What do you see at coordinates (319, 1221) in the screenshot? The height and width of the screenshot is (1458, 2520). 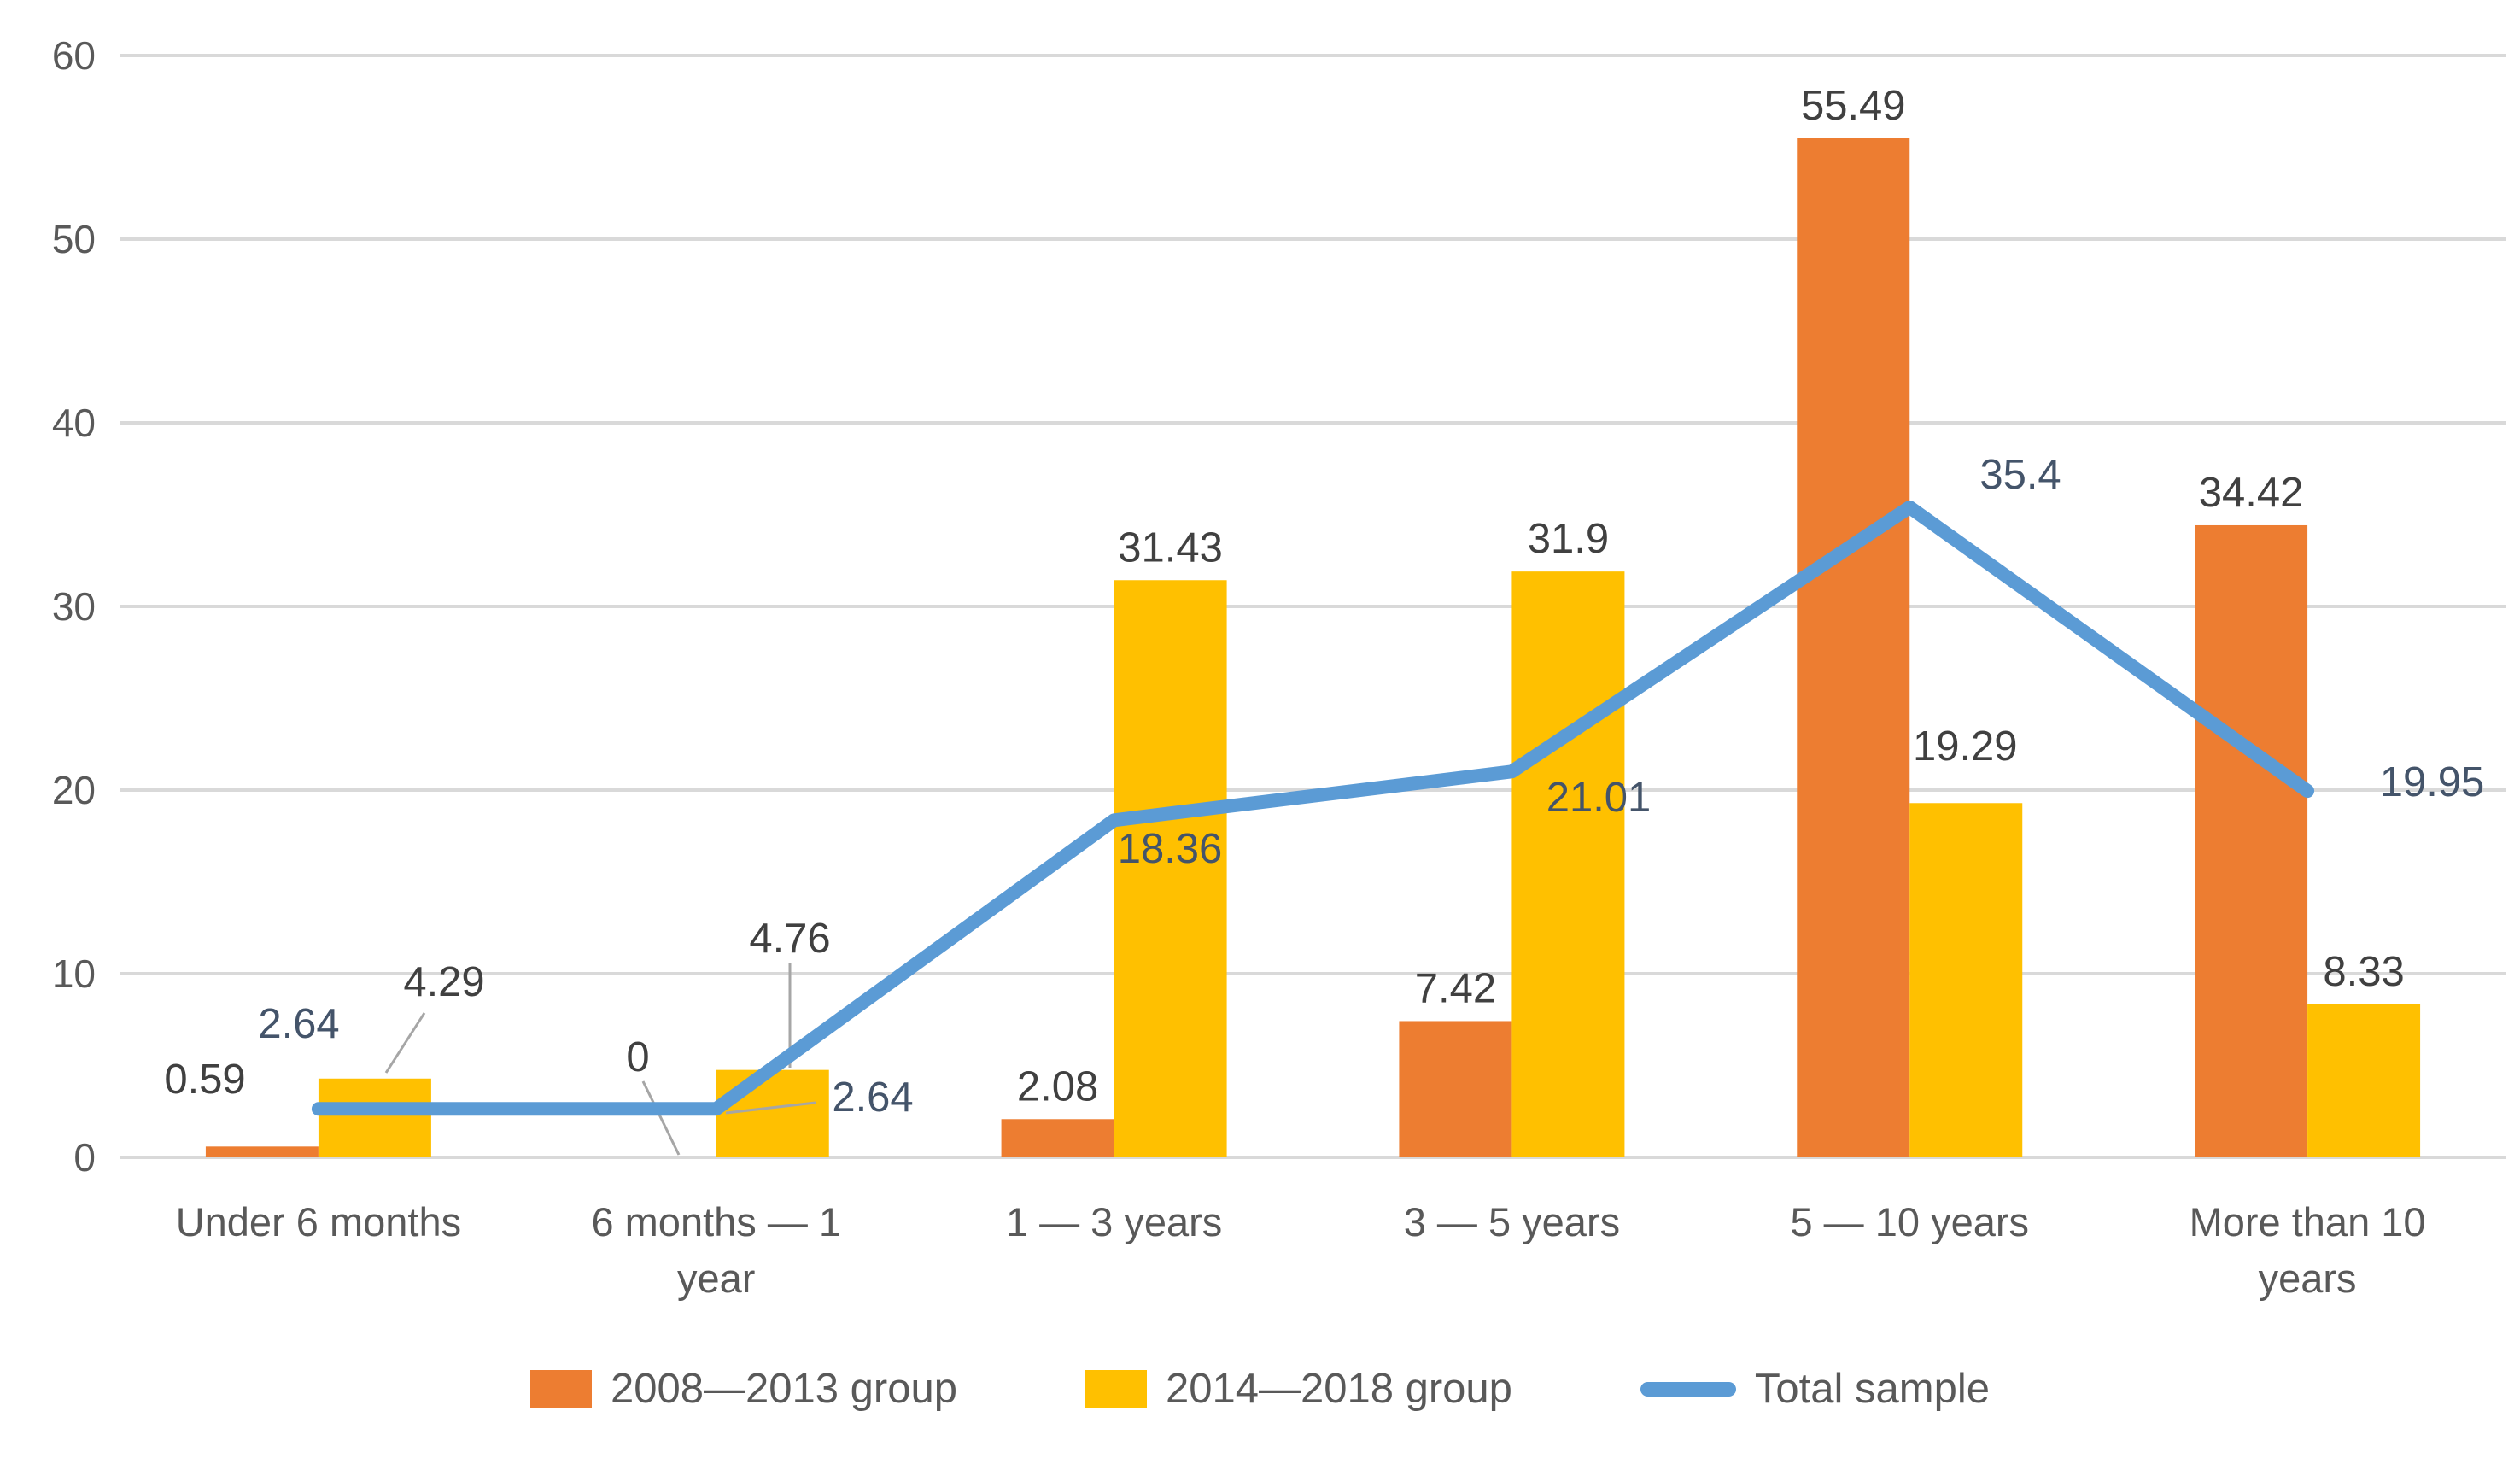 I see `category-label-0: Under 6 months` at bounding box center [319, 1221].